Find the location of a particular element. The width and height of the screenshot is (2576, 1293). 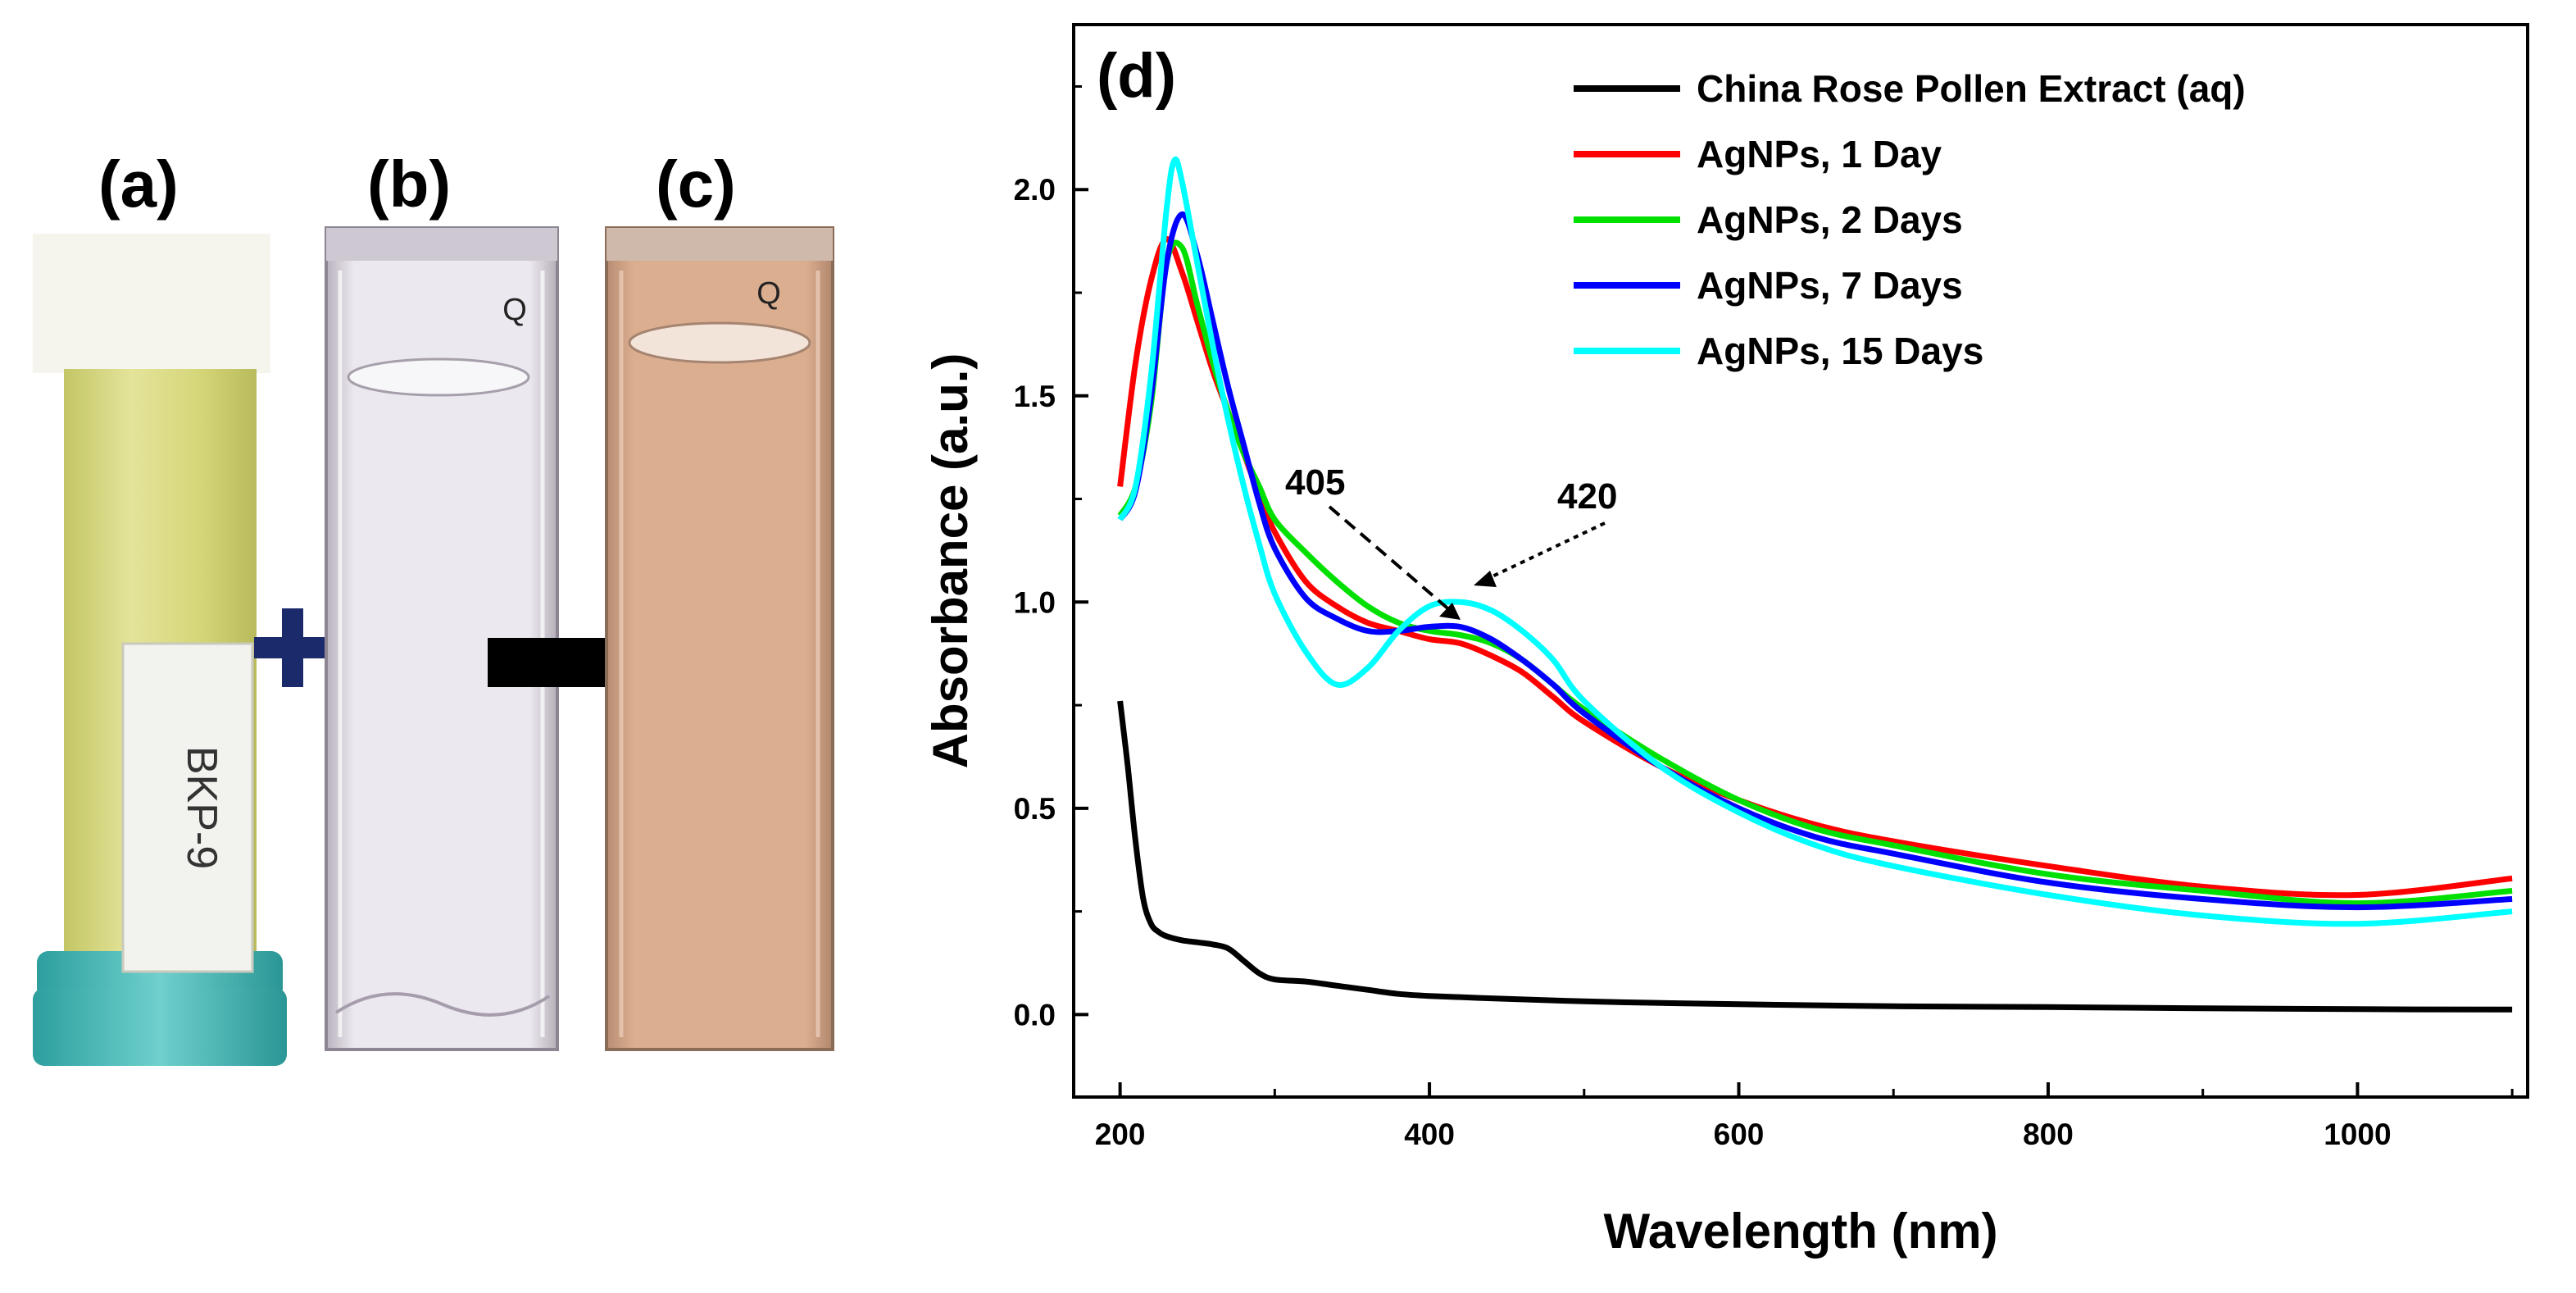

legend-label: AgNPs, 7 Days is located at coordinates (1830, 285).